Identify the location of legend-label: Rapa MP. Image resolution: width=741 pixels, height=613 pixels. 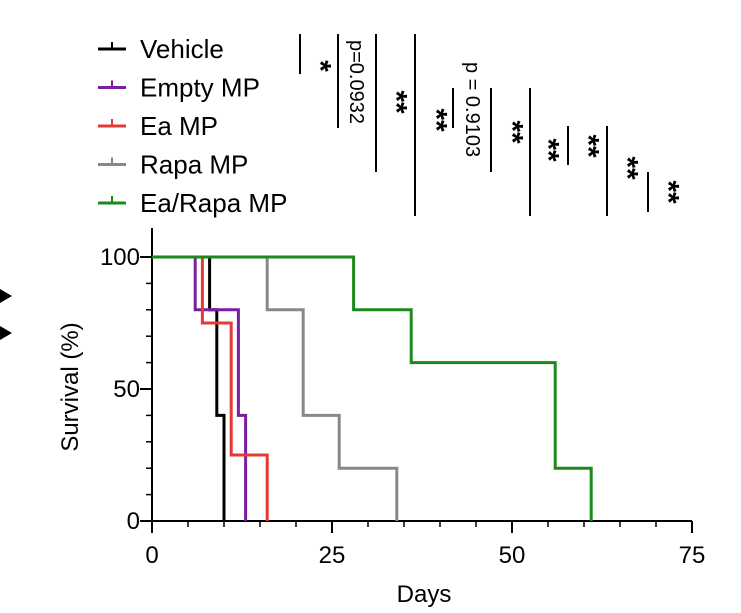
(194, 165).